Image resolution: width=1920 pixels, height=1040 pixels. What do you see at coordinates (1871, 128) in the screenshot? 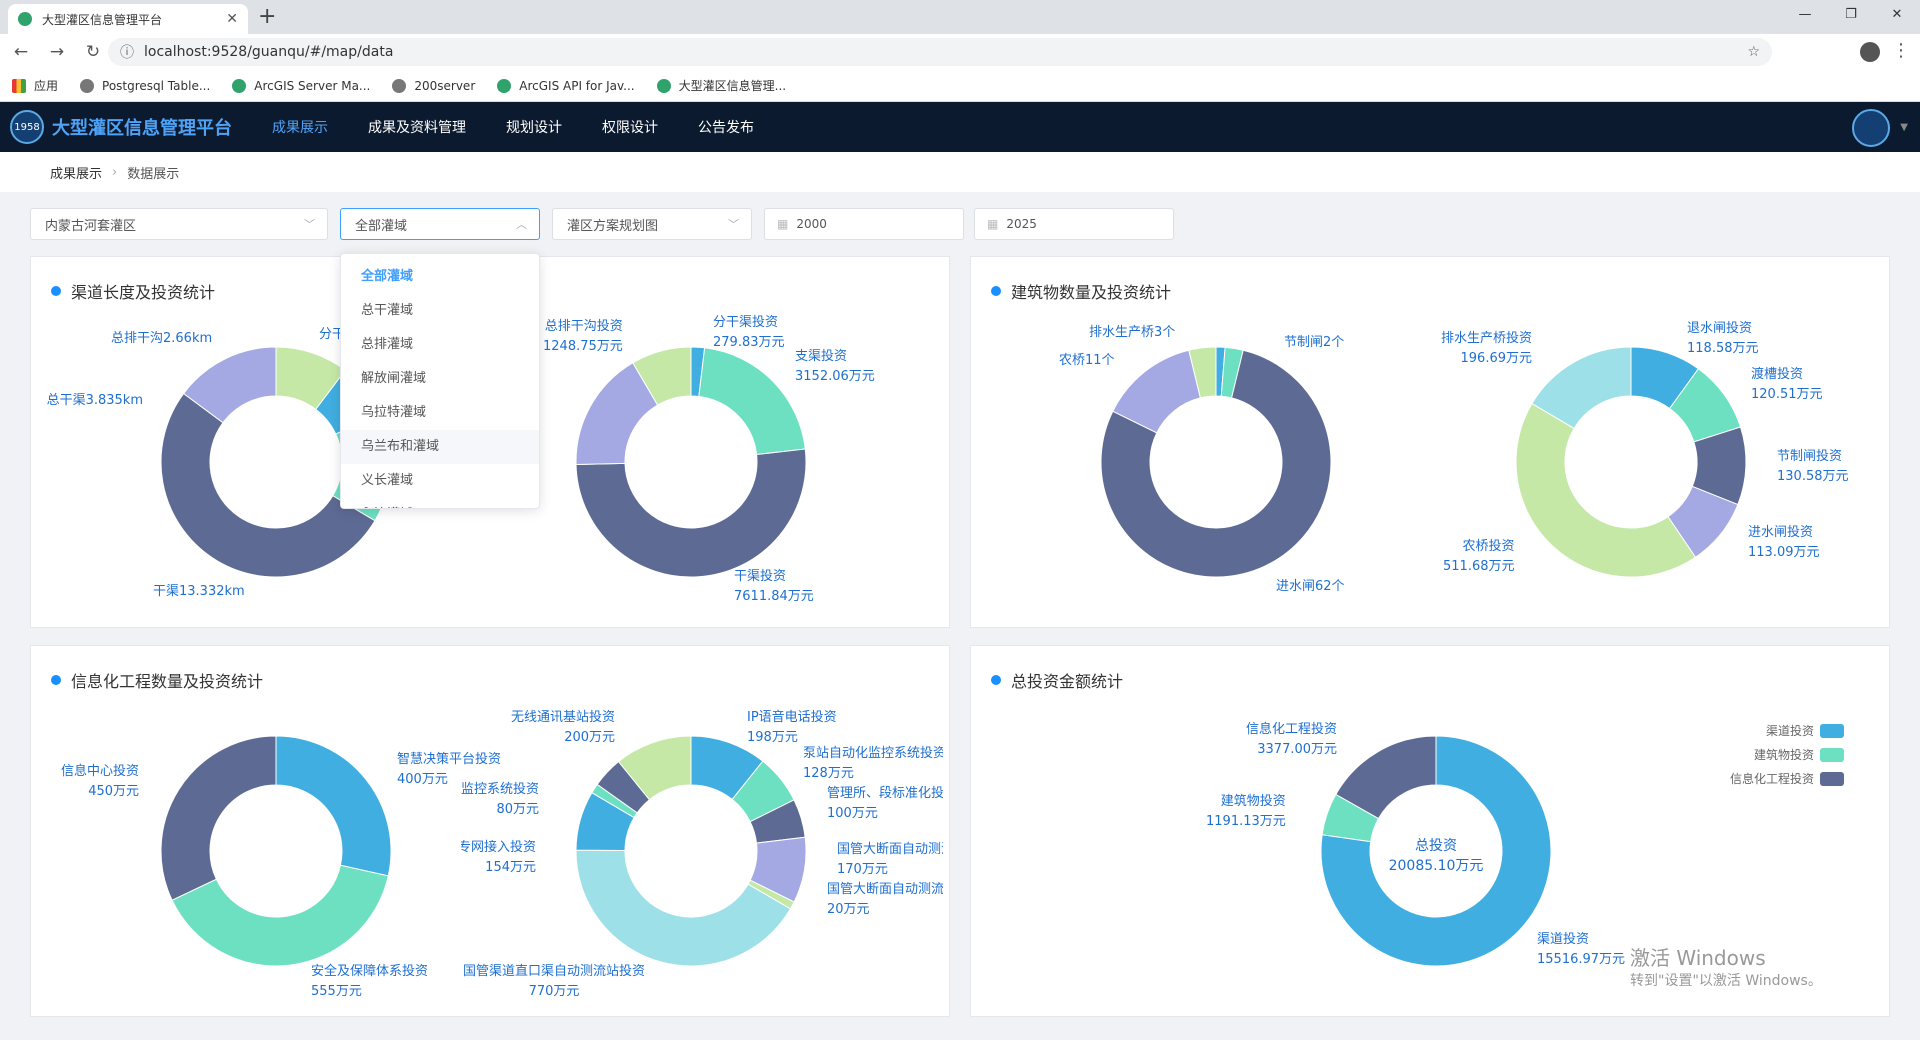
I see `user-avatar` at bounding box center [1871, 128].